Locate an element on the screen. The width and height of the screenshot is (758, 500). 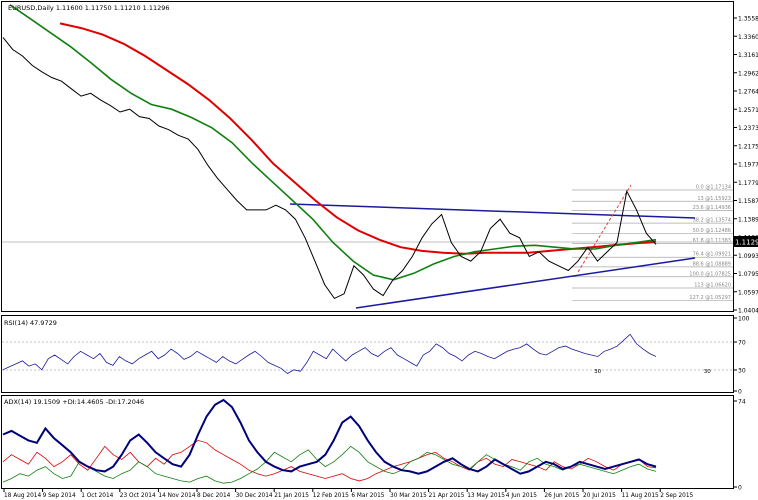
rsi-header: RSI(14) 47.9729 is located at coordinates (30, 323).